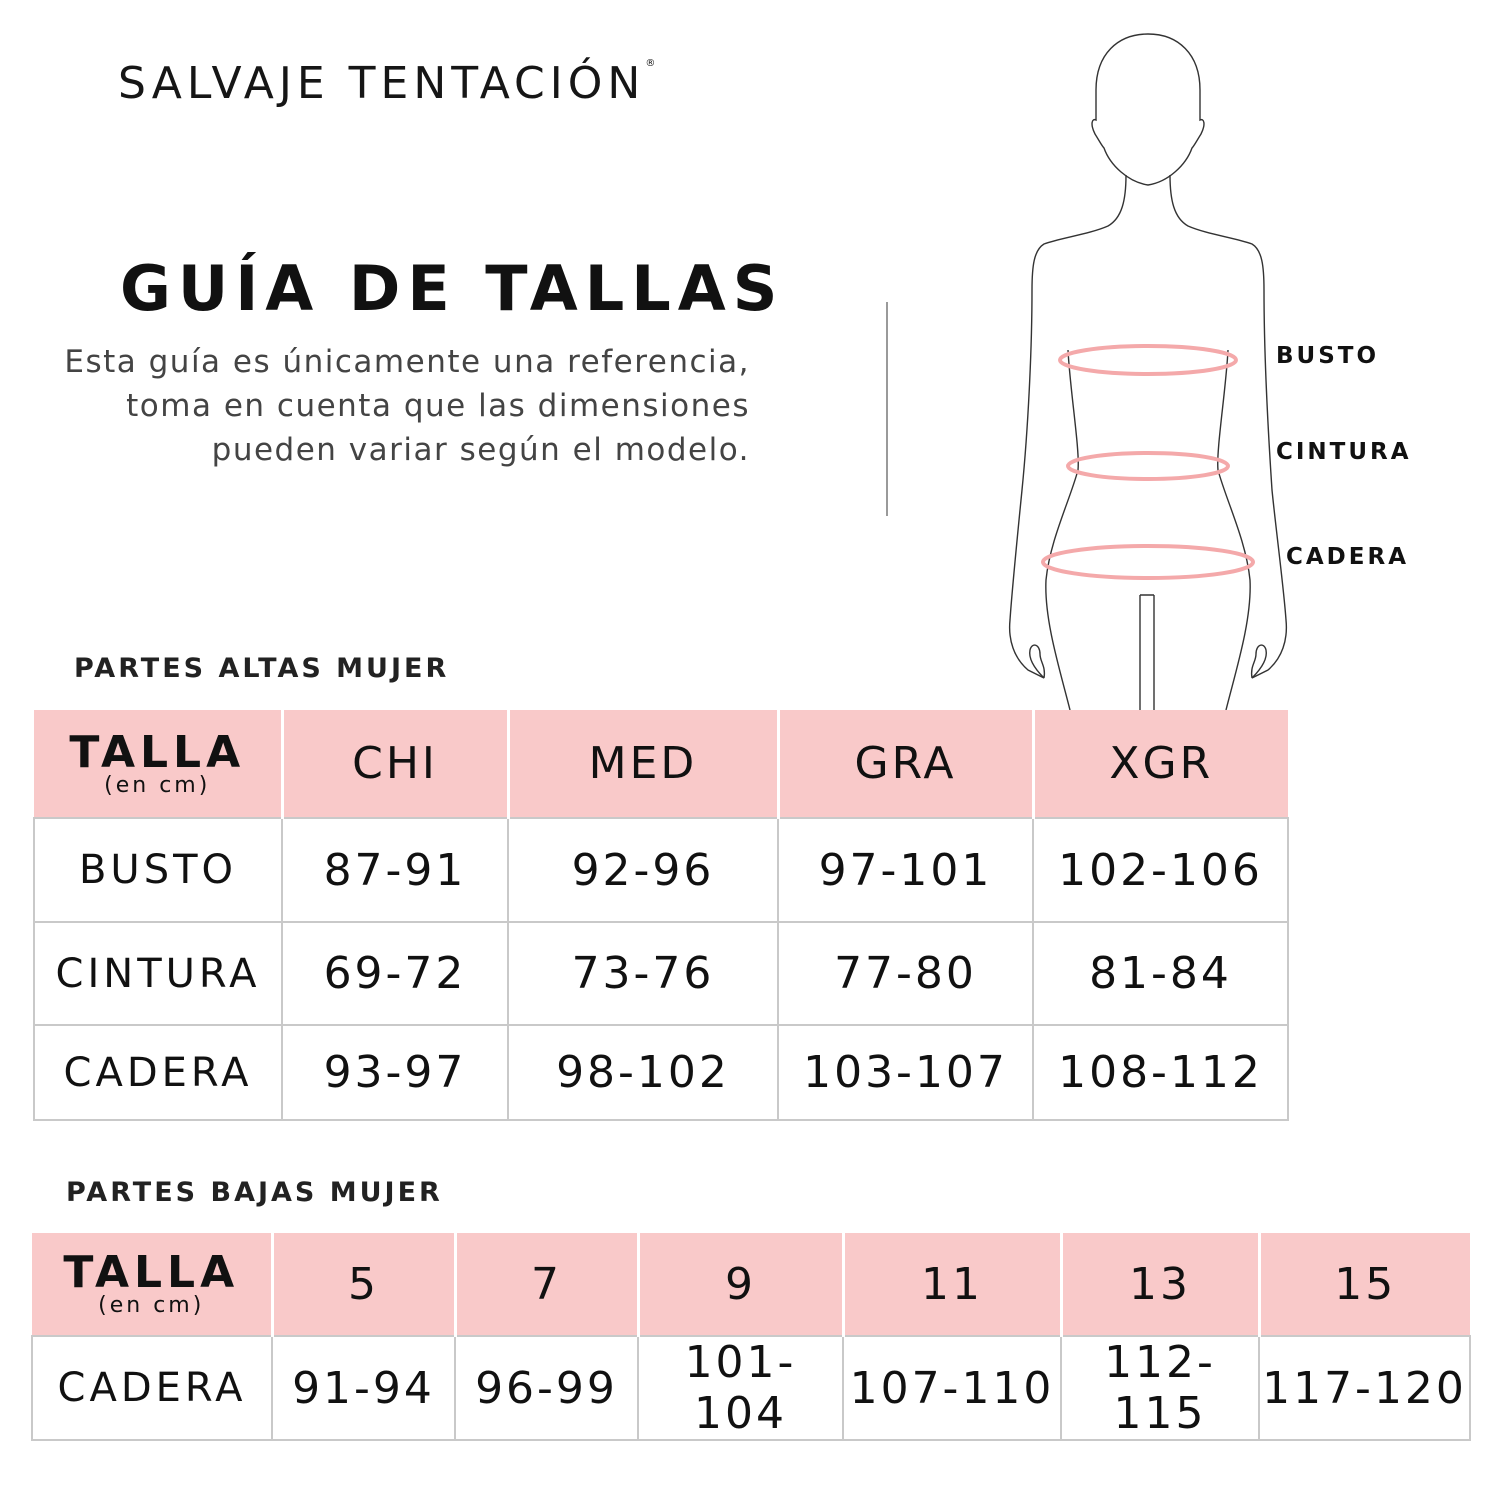 The height and width of the screenshot is (1500, 1500). What do you see at coordinates (952, 1388) in the screenshot?
I see `table-cell: 107-110` at bounding box center [952, 1388].